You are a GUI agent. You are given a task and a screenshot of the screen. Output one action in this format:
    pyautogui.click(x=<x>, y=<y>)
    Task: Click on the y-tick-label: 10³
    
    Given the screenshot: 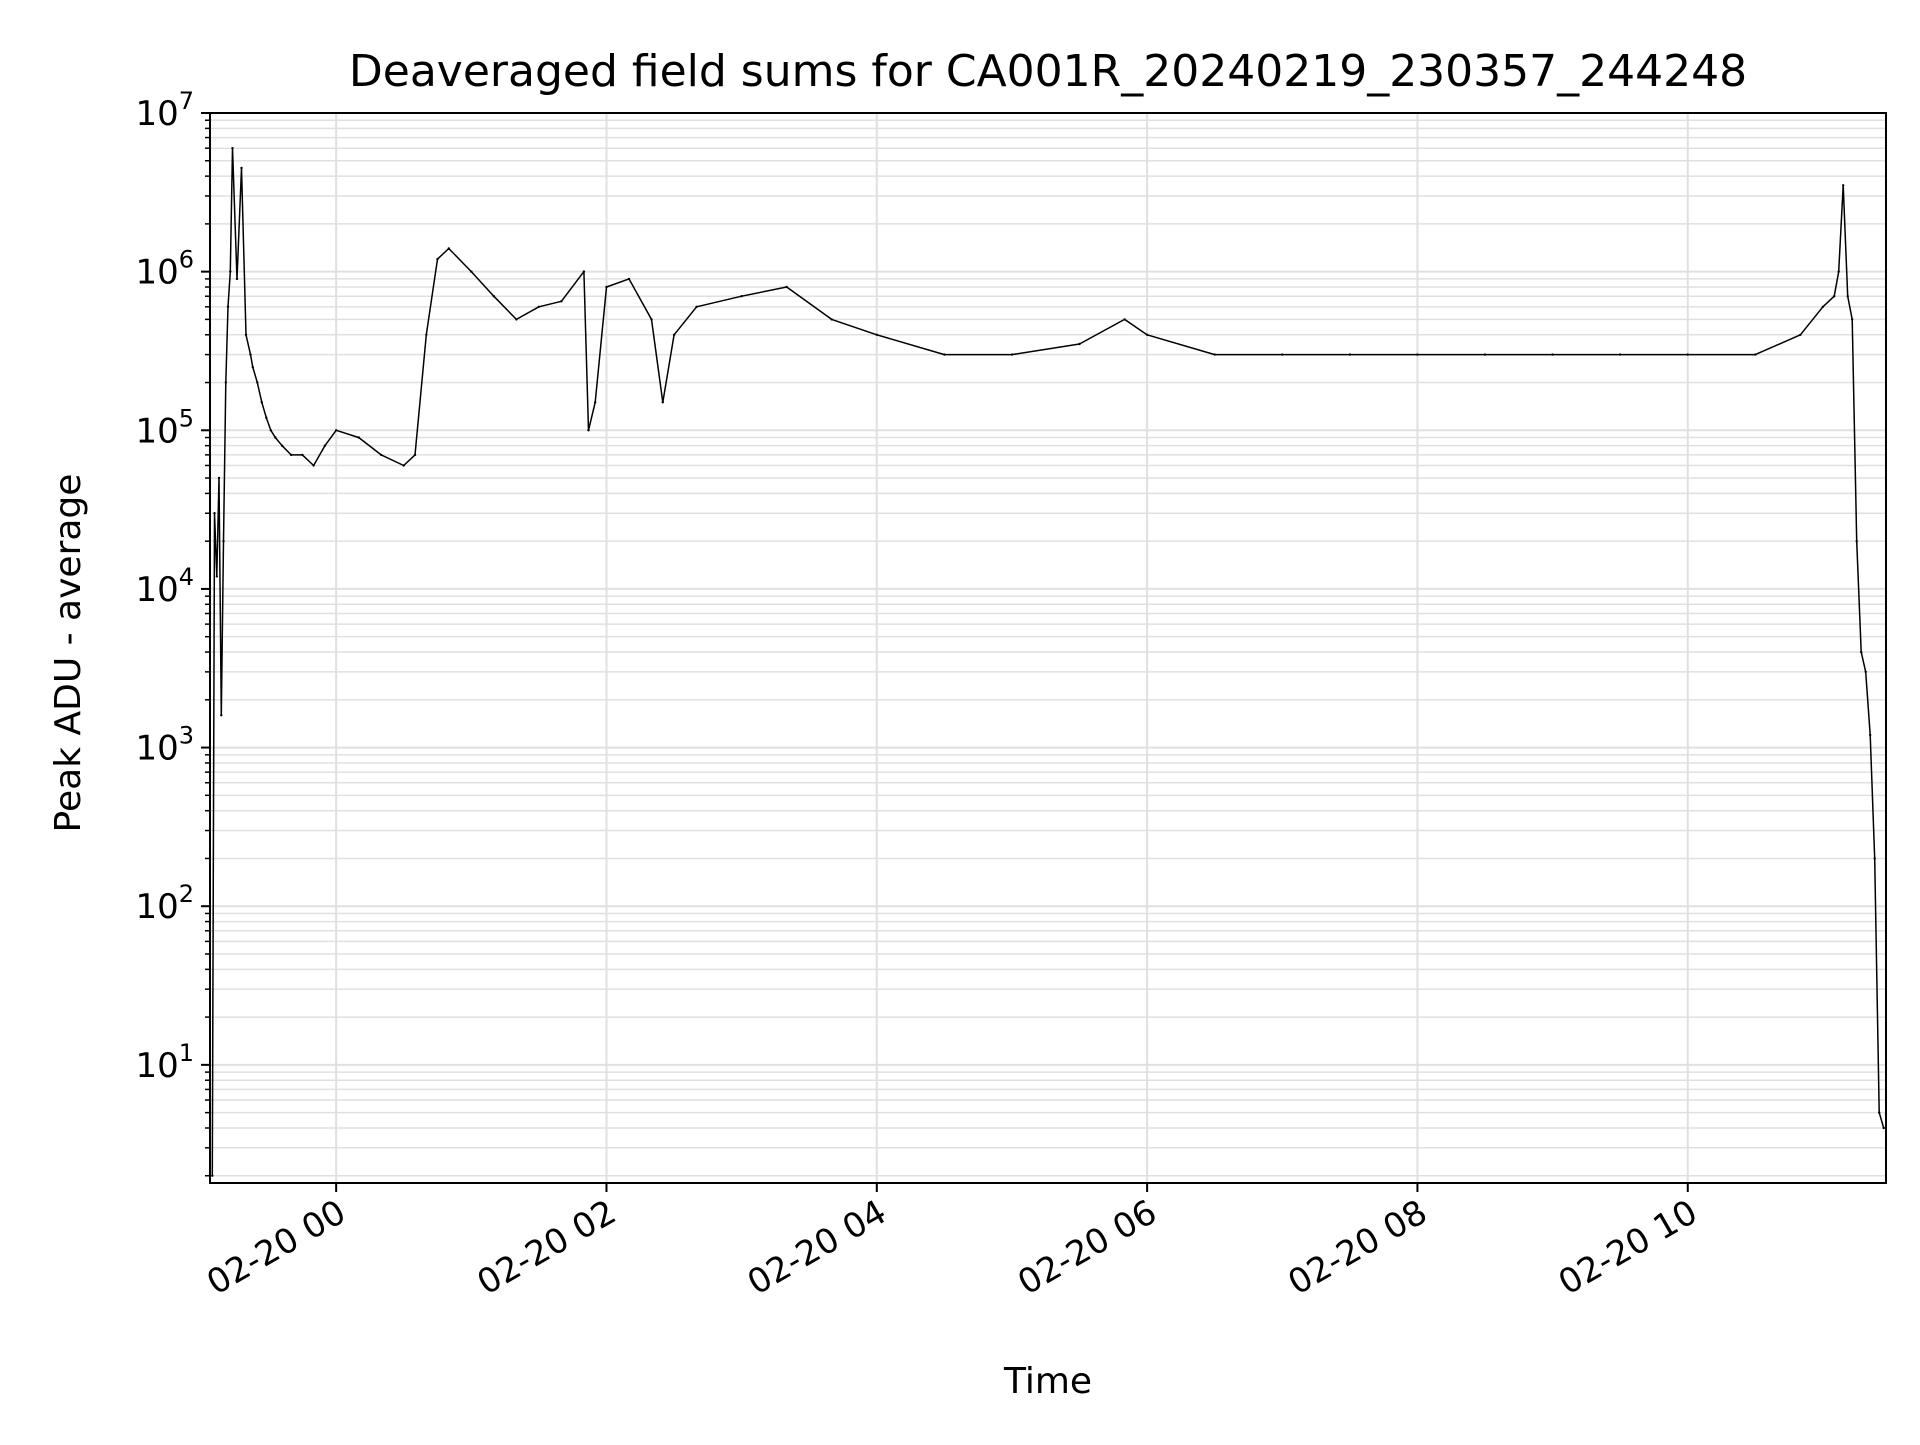 What is the action you would take?
    pyautogui.click(x=164, y=745)
    